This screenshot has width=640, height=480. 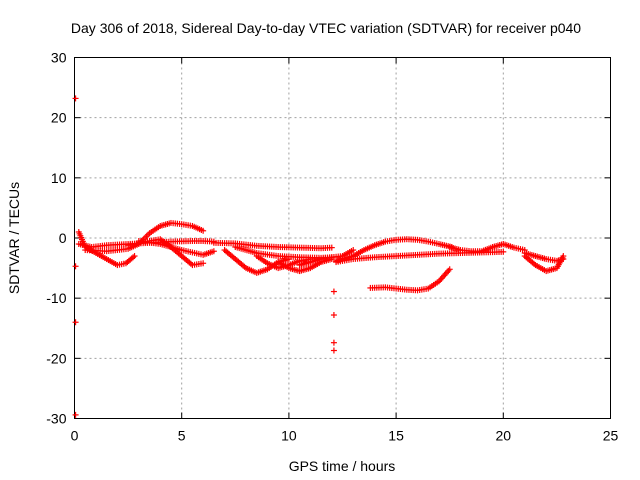 What do you see at coordinates (342, 466) in the screenshot?
I see `x-axis-label: GPS time / hours` at bounding box center [342, 466].